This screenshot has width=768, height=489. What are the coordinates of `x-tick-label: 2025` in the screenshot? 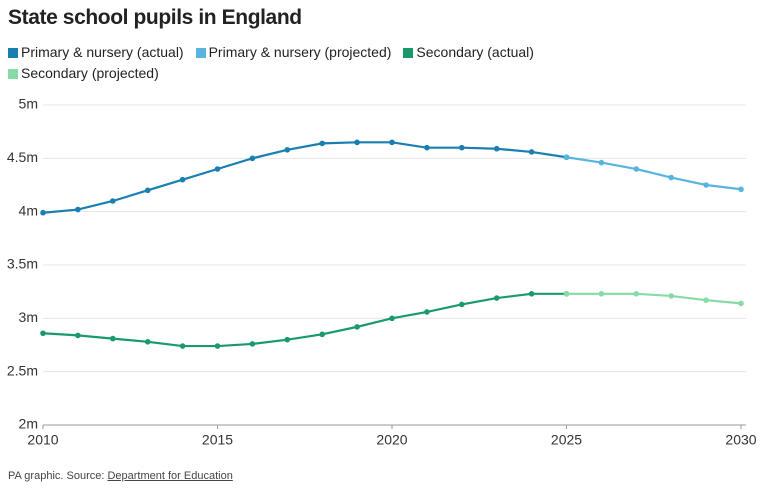 It's located at (566, 440).